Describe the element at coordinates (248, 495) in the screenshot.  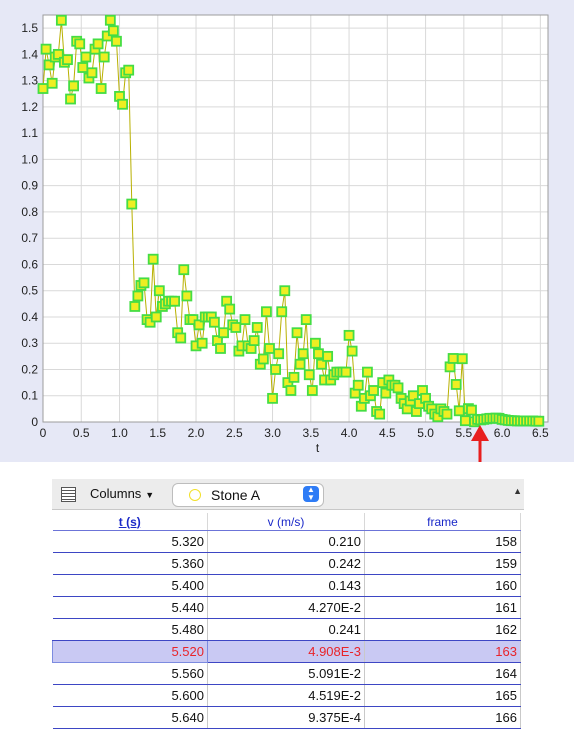
I see `track-select: Stone A ▲ ▼` at that location.